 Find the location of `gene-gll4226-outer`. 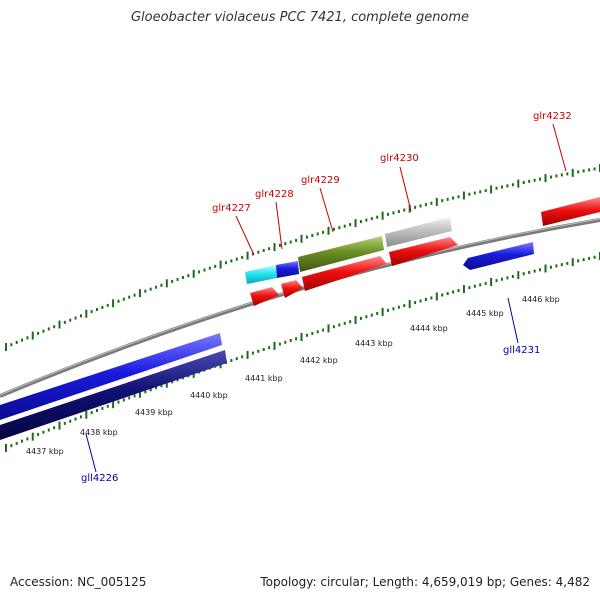

gene-gll4226-outer is located at coordinates (111, 376).